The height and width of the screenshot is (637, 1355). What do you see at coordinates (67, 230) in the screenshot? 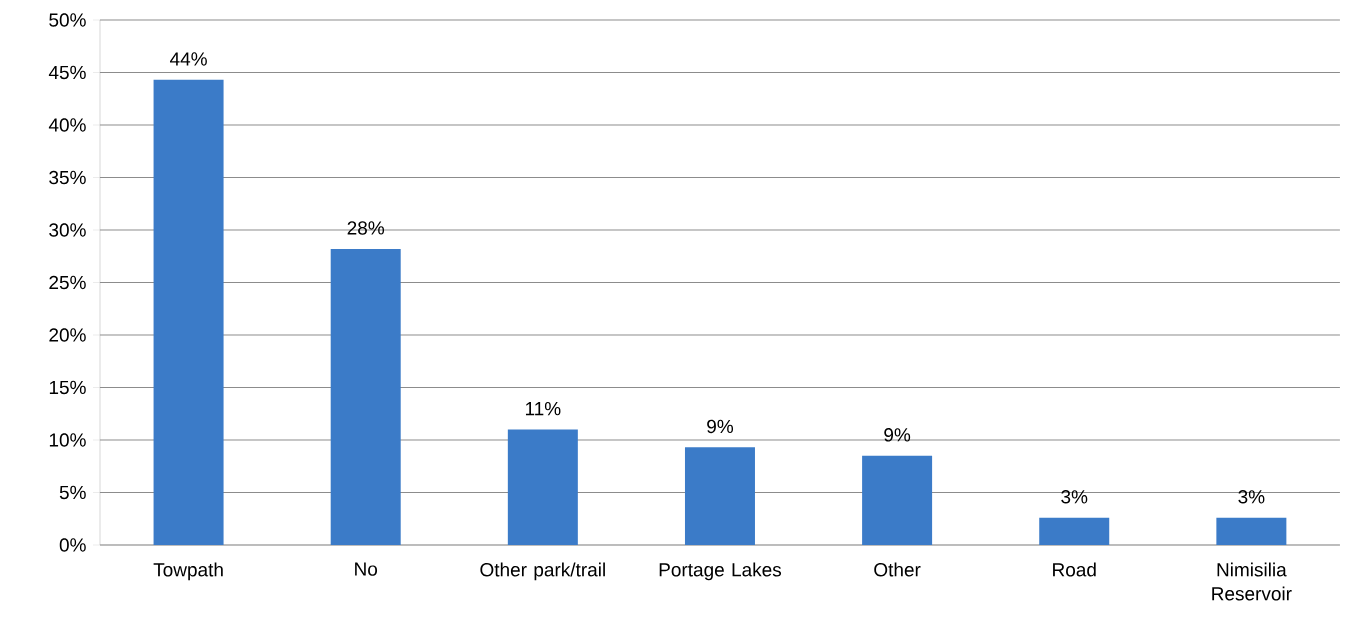
I see `y-tick-label: 30%` at bounding box center [67, 230].